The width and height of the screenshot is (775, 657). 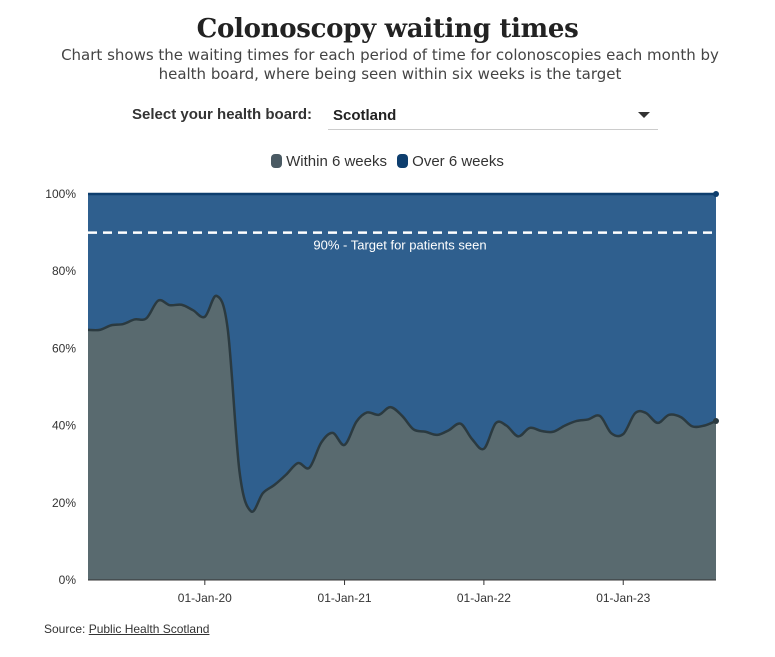 What do you see at coordinates (716, 420) in the screenshot?
I see `marker-within-6-weeks-last` at bounding box center [716, 420].